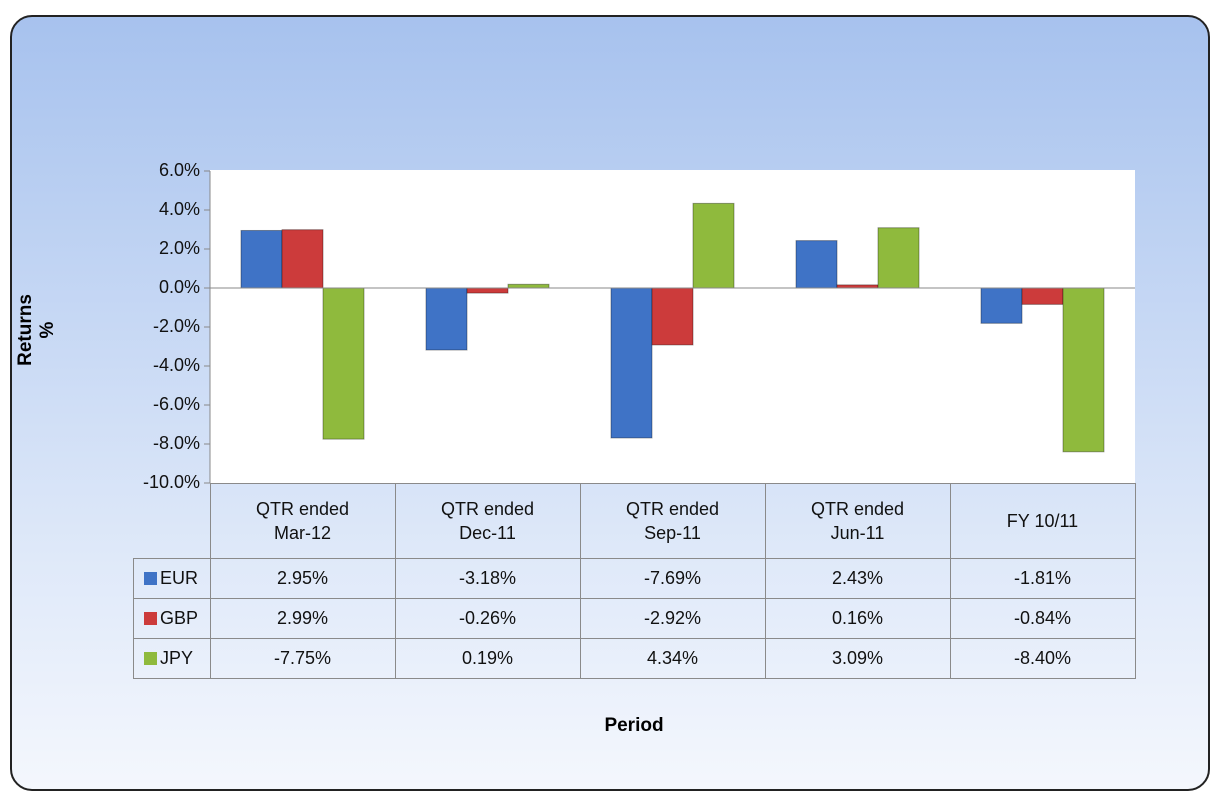 The width and height of the screenshot is (1219, 794). Describe the element at coordinates (302, 578) in the screenshot. I see `value-label: 2.95%` at that location.